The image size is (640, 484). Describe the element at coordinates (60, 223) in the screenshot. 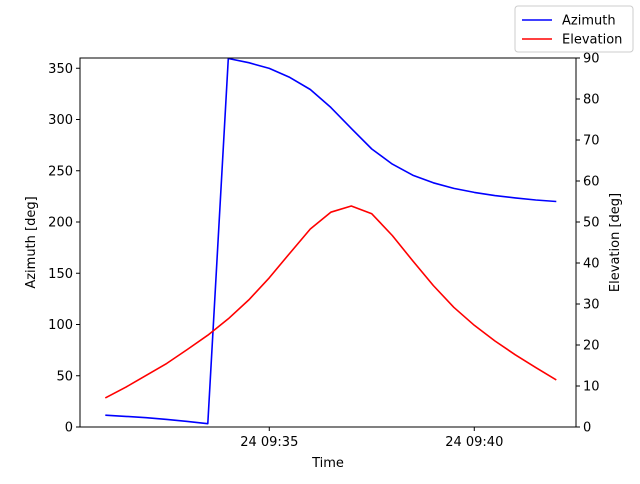

I see `left-tick-label: 200` at that location.